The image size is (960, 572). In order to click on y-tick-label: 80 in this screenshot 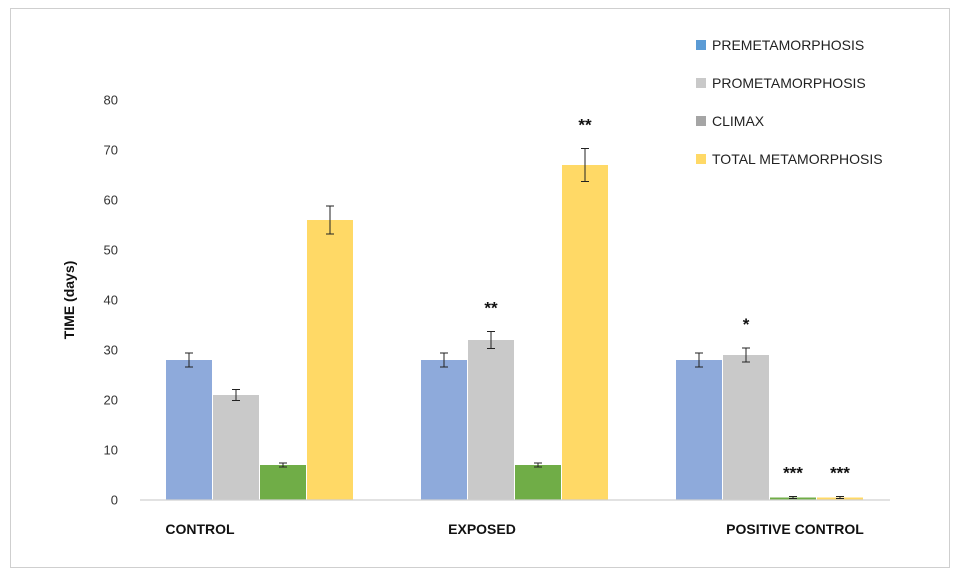, I will do `click(111, 100)`.